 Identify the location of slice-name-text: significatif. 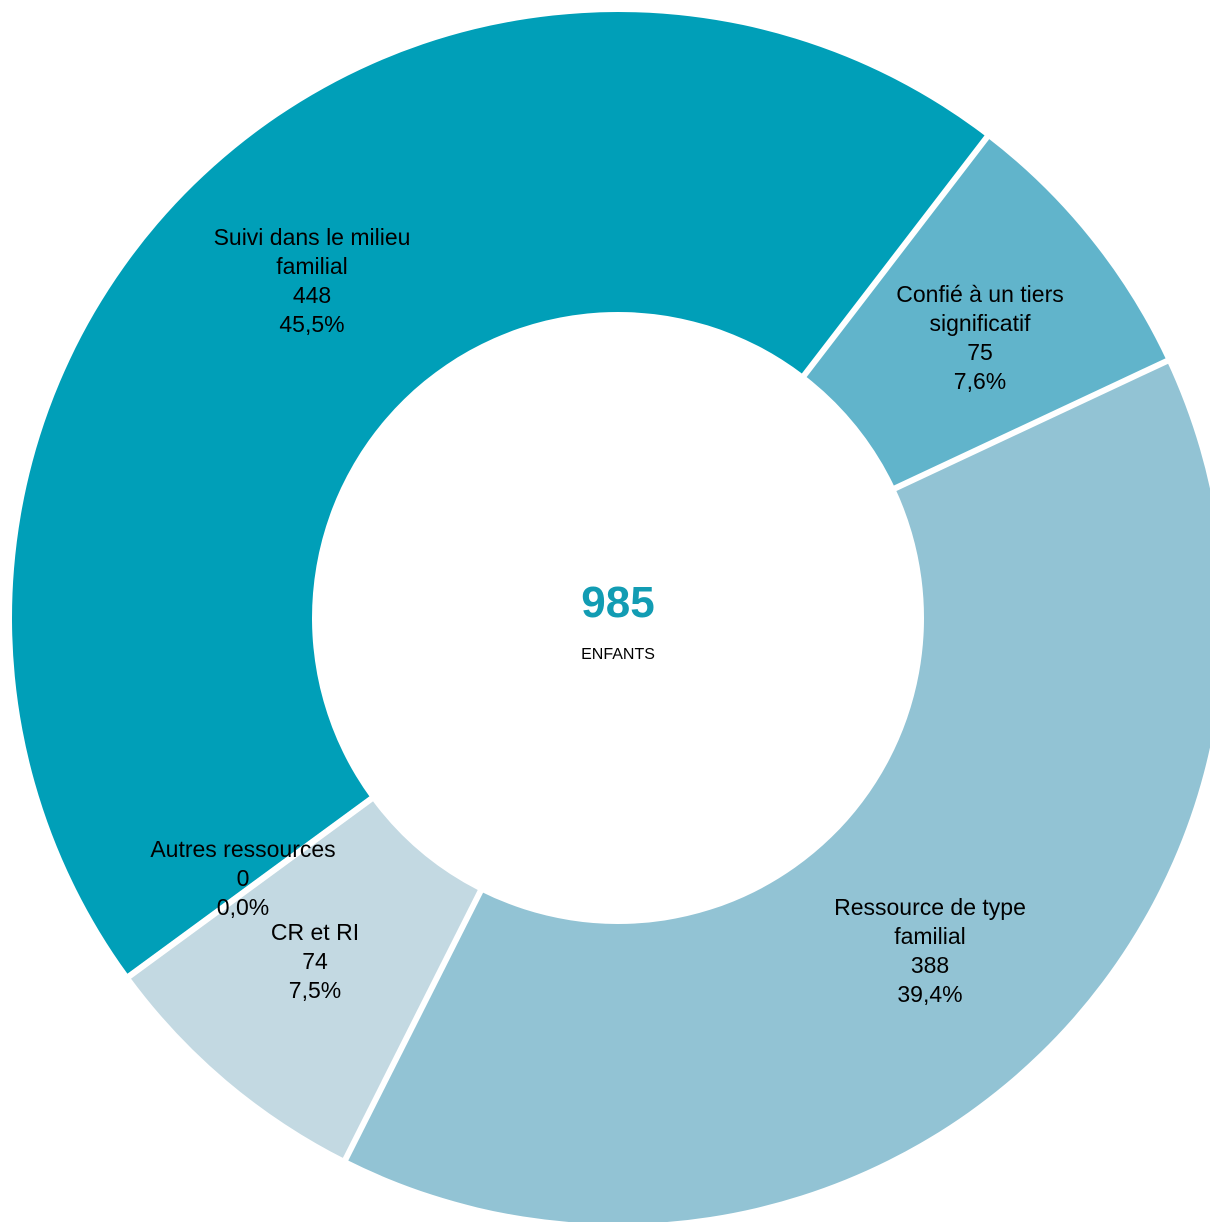
(981, 323).